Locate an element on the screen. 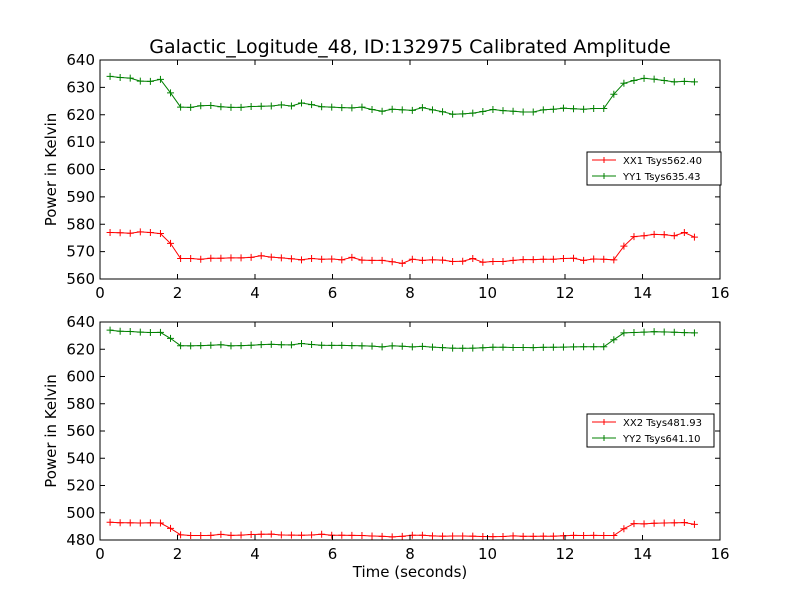 The height and width of the screenshot is (600, 800). y-tick-label: 540 is located at coordinates (80, 458).